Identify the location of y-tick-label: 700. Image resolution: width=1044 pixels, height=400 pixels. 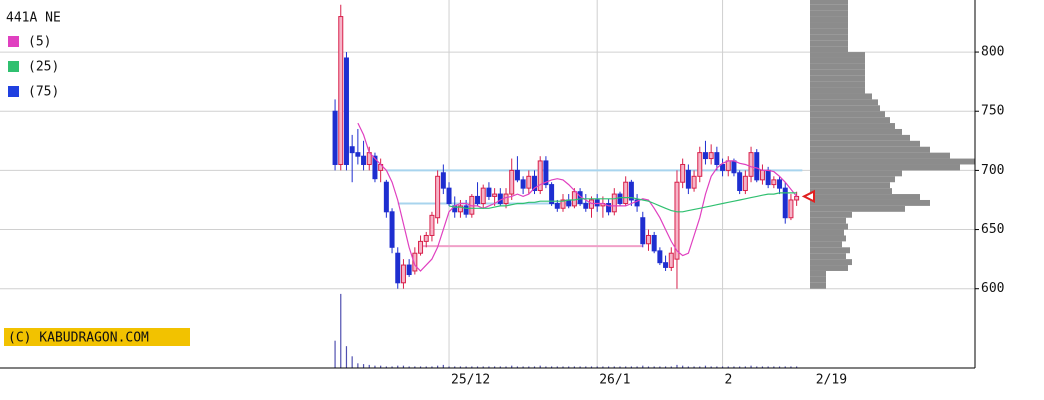
(992, 170).